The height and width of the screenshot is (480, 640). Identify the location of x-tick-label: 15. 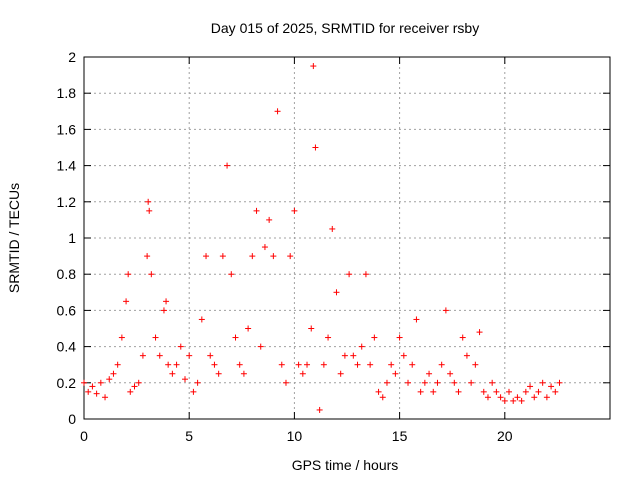
(400, 436).